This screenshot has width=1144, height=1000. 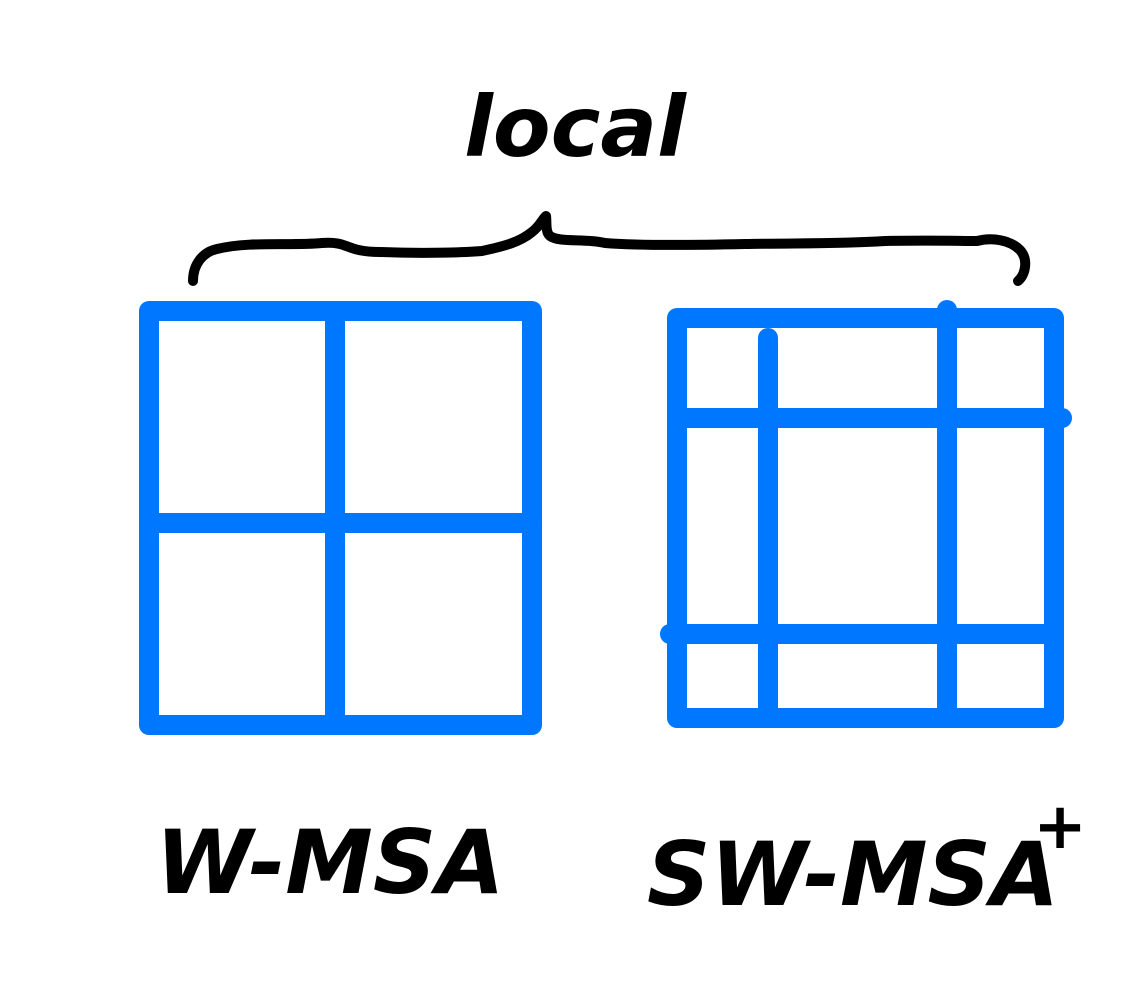 I want to click on label-w-msa: W-MSA, so click(x=330, y=862).